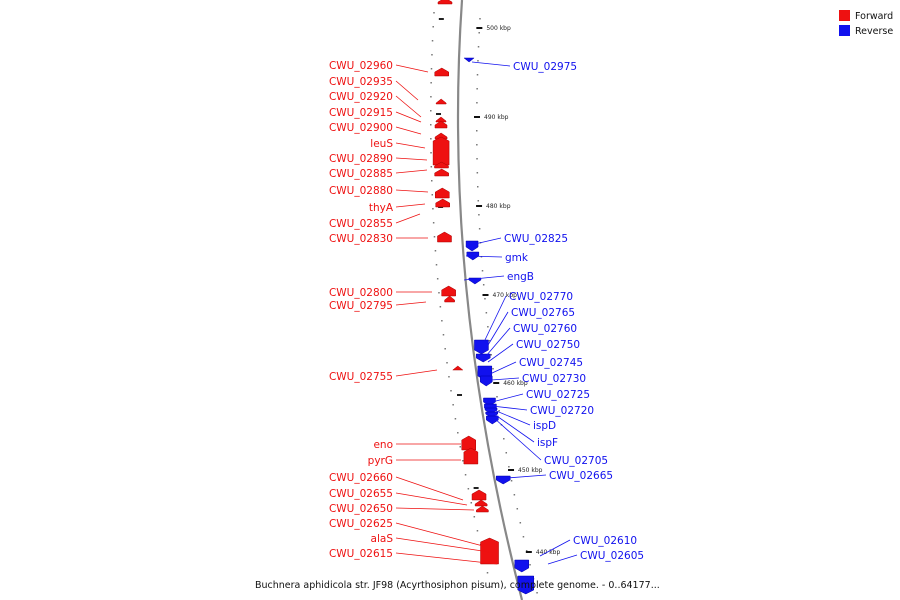 The image size is (900, 600). I want to click on forward-gene-label: CWU_02855, so click(361, 224).